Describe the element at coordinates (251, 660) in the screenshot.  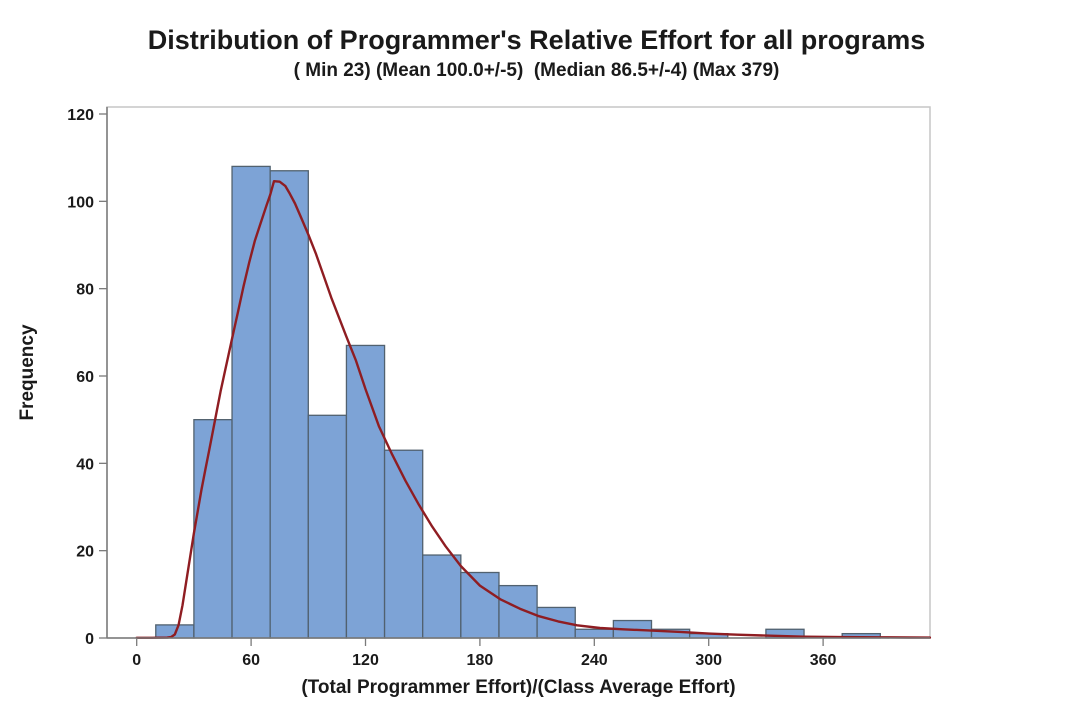
I see `x-tick-label: 60` at that location.